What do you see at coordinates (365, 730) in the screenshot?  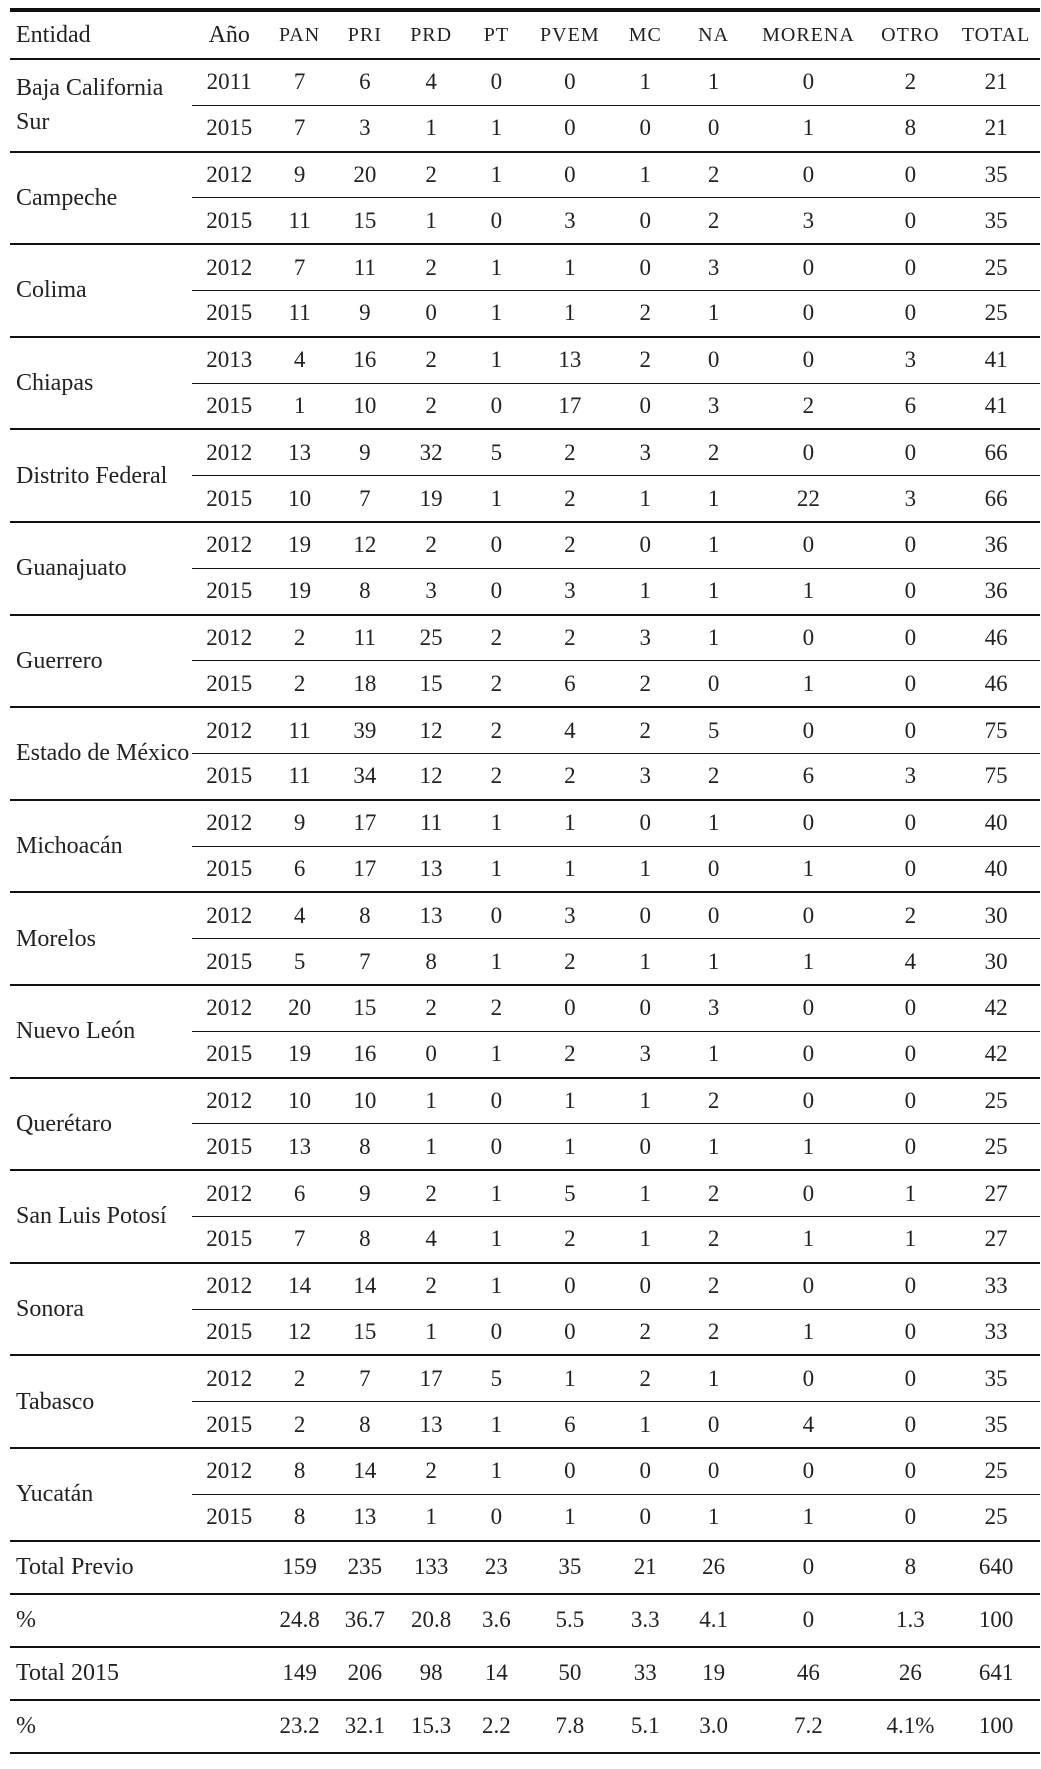 I see `cell: 39` at bounding box center [365, 730].